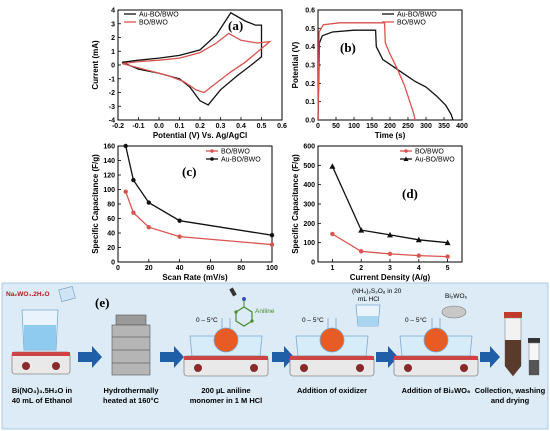 The width and height of the screenshot is (550, 431). Describe the element at coordinates (211, 268) in the screenshot. I see `x-tick-label: 60` at that location.